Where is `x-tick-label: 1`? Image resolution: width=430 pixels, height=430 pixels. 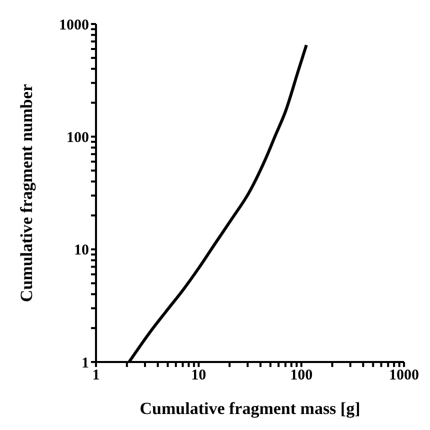
x-tick-label: 1 is located at coordinates (96, 376).